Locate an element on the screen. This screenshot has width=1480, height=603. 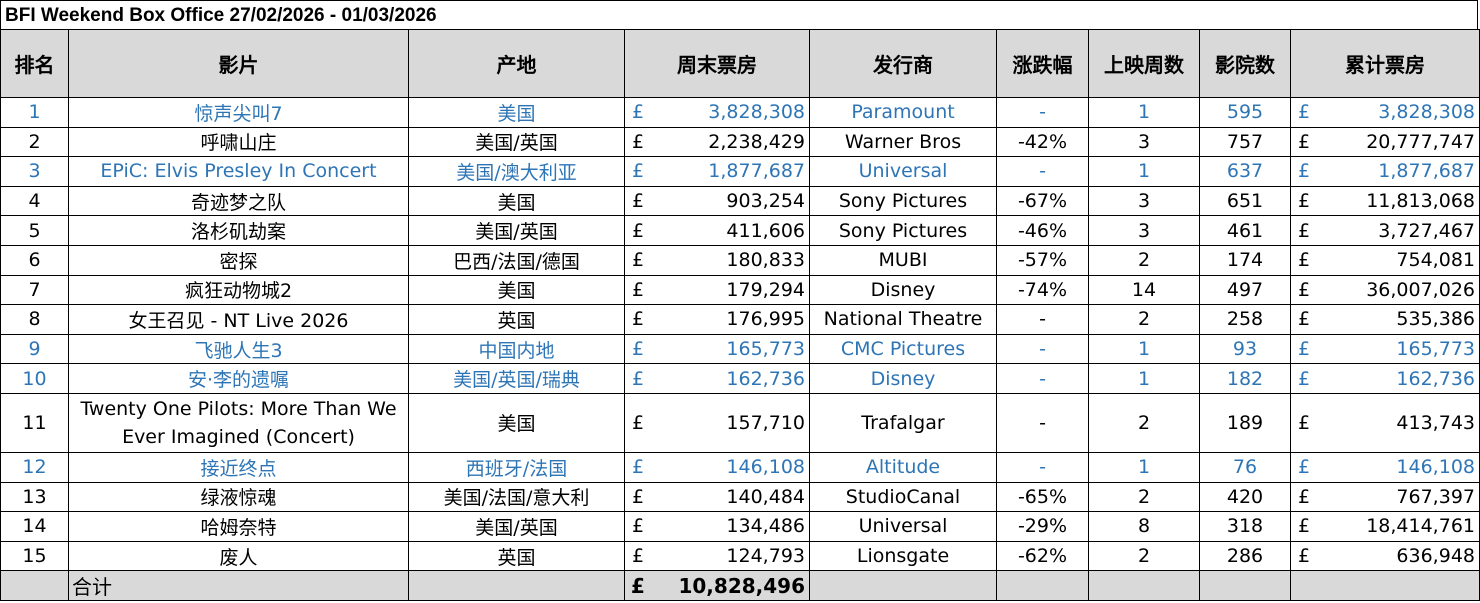
total-gross-amount: 767,397 is located at coordinates (1435, 496).